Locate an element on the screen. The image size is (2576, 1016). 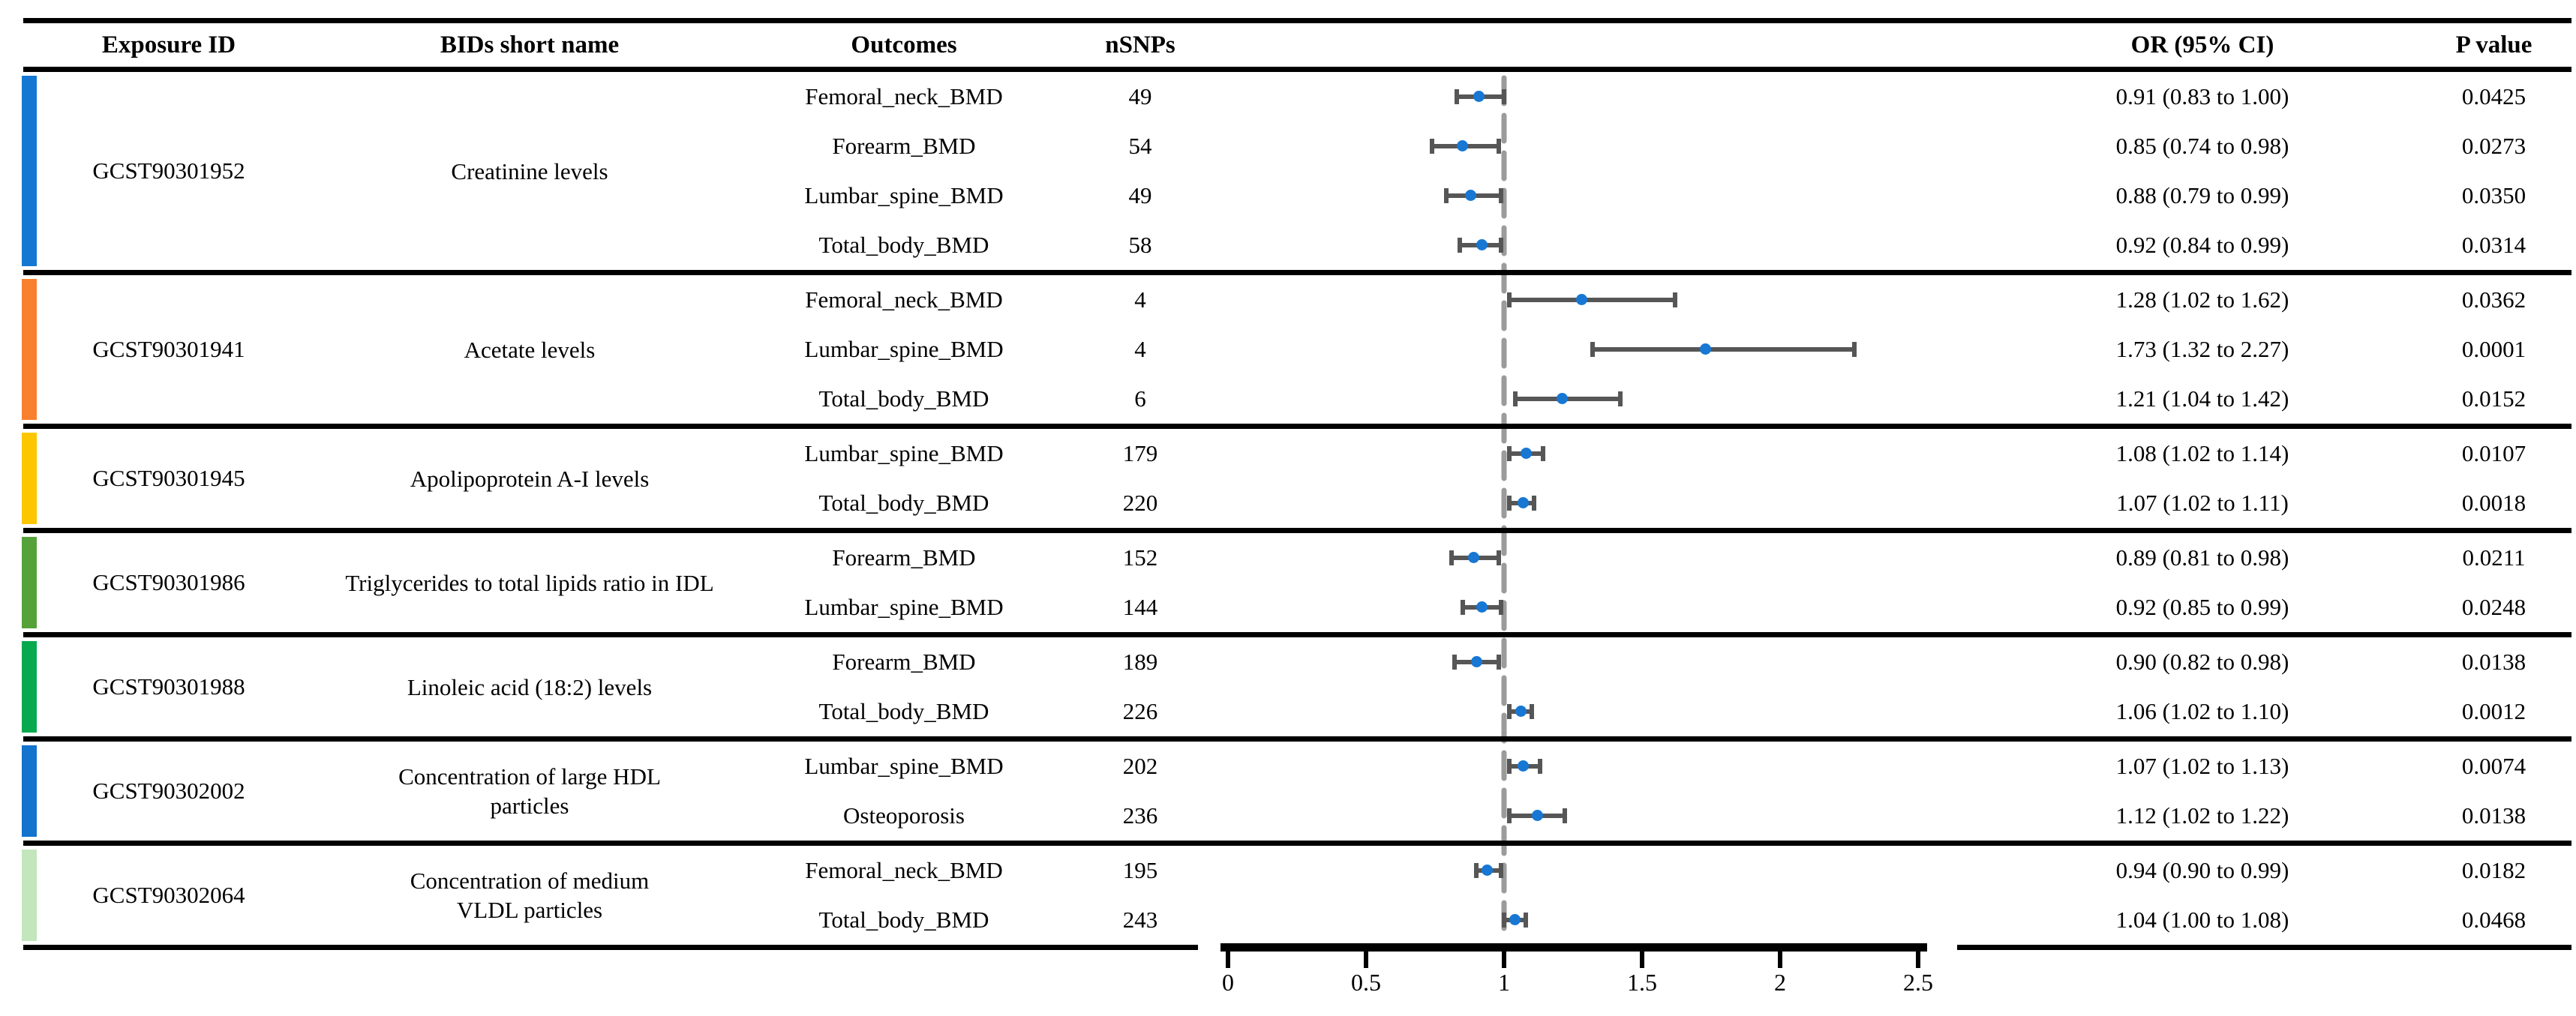
x-axis-tick-label: 1 is located at coordinates (1504, 982).